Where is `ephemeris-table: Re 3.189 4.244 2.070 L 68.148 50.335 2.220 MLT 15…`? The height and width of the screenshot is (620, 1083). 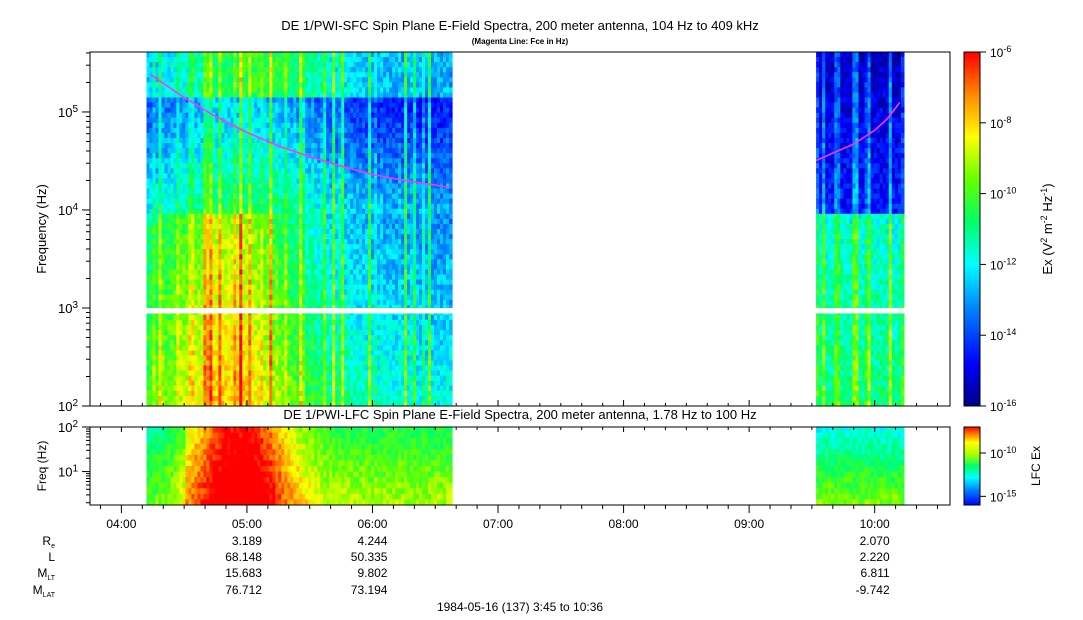
ephemeris-table: Re 3.189 4.244 2.070 L 68.148 50.335 2.220 MLT 15… is located at coordinates (461, 566).